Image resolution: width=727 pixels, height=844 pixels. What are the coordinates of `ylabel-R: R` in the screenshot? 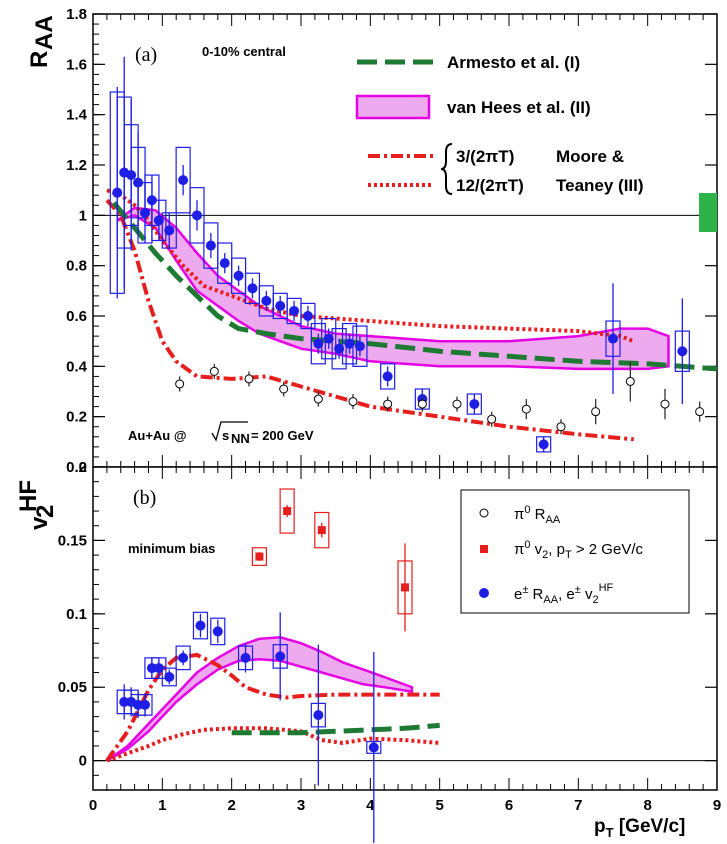 It's located at (39, 59).